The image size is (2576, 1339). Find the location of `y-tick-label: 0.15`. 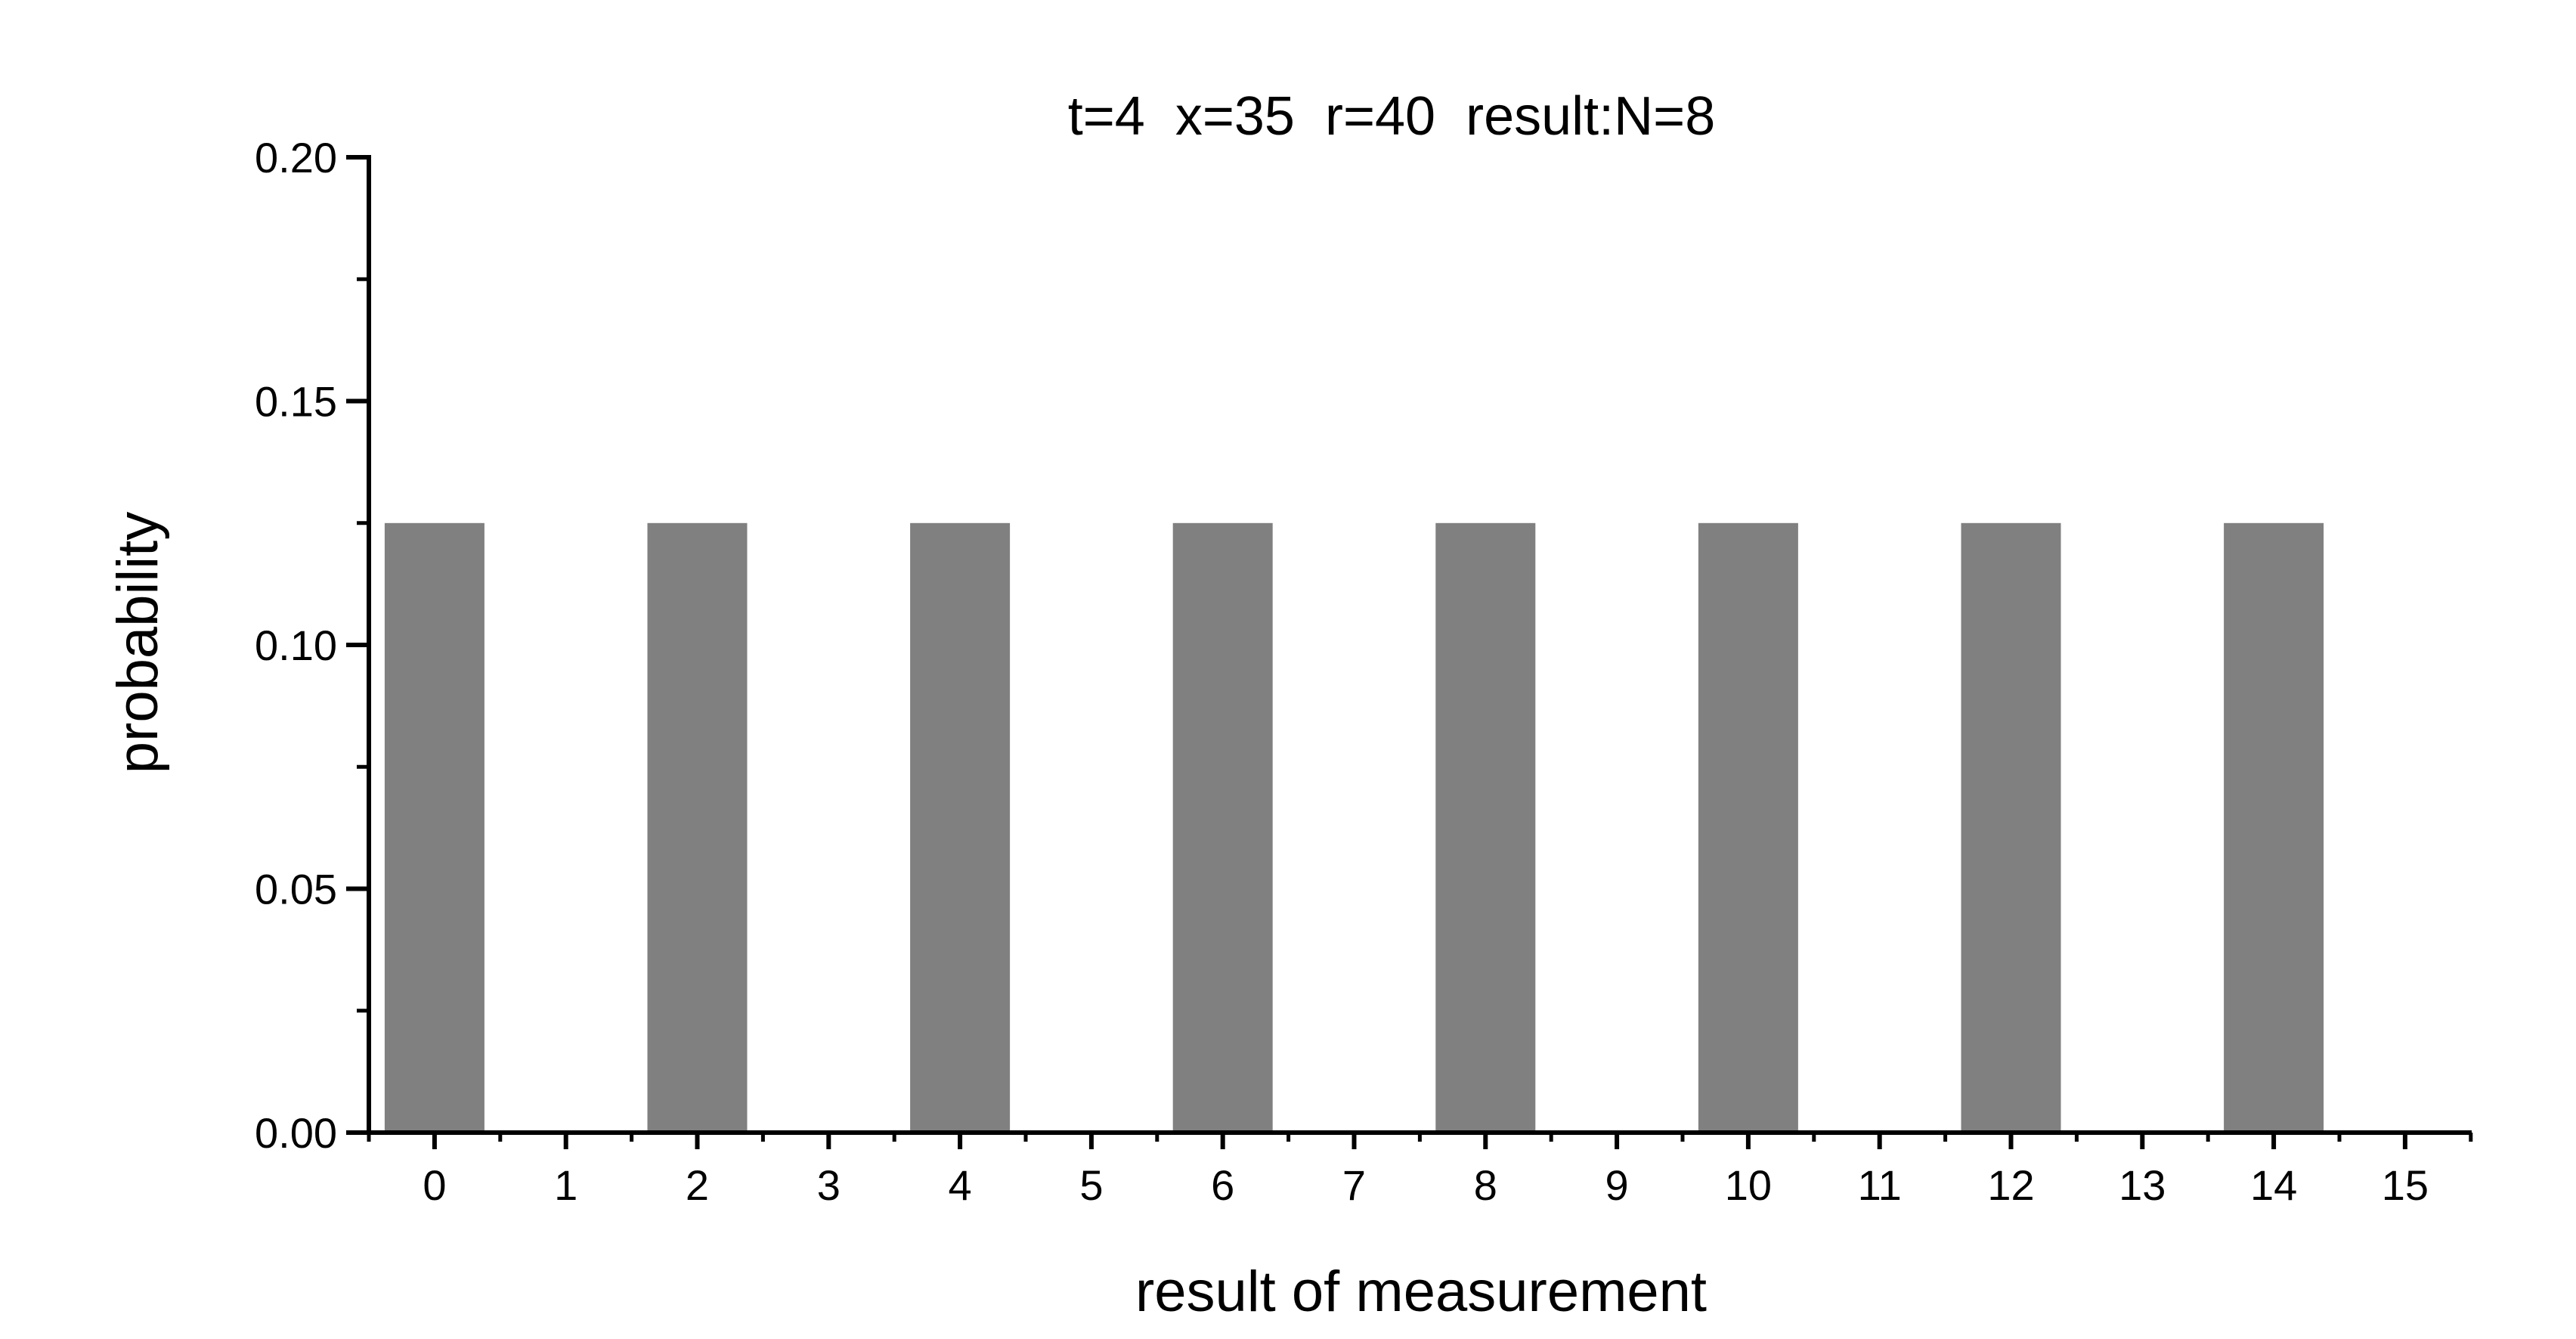

y-tick-label: 0.15 is located at coordinates (296, 402).